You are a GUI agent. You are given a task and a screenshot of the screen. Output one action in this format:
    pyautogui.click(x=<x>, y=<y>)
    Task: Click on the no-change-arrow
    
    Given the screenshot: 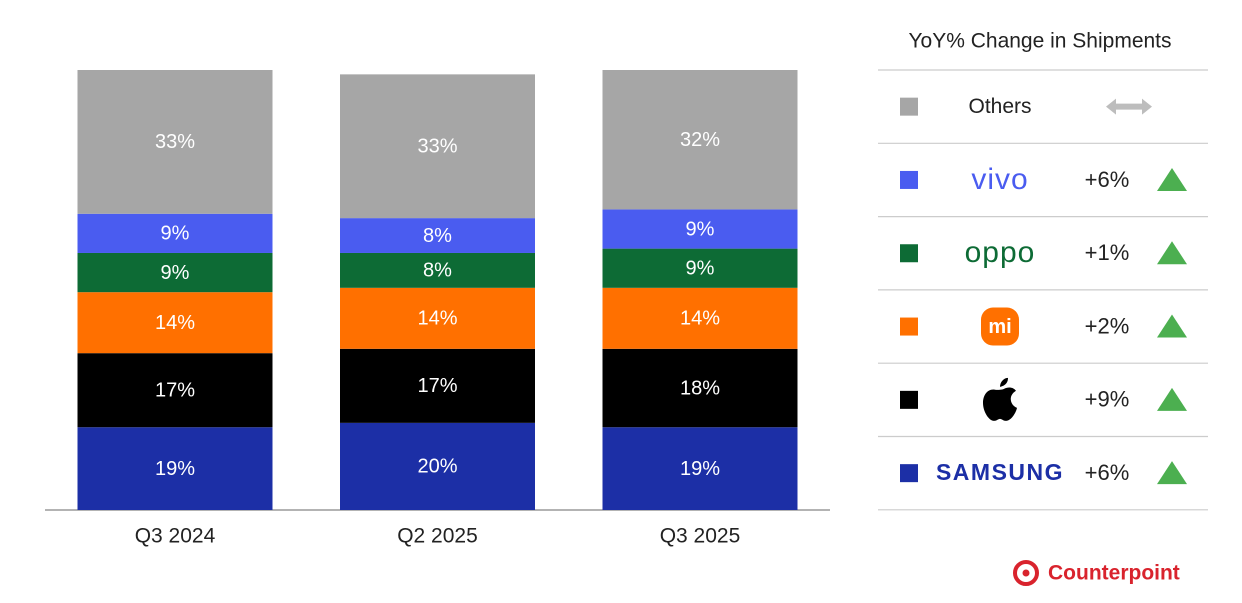 What is the action you would take?
    pyautogui.click(x=1129, y=106)
    